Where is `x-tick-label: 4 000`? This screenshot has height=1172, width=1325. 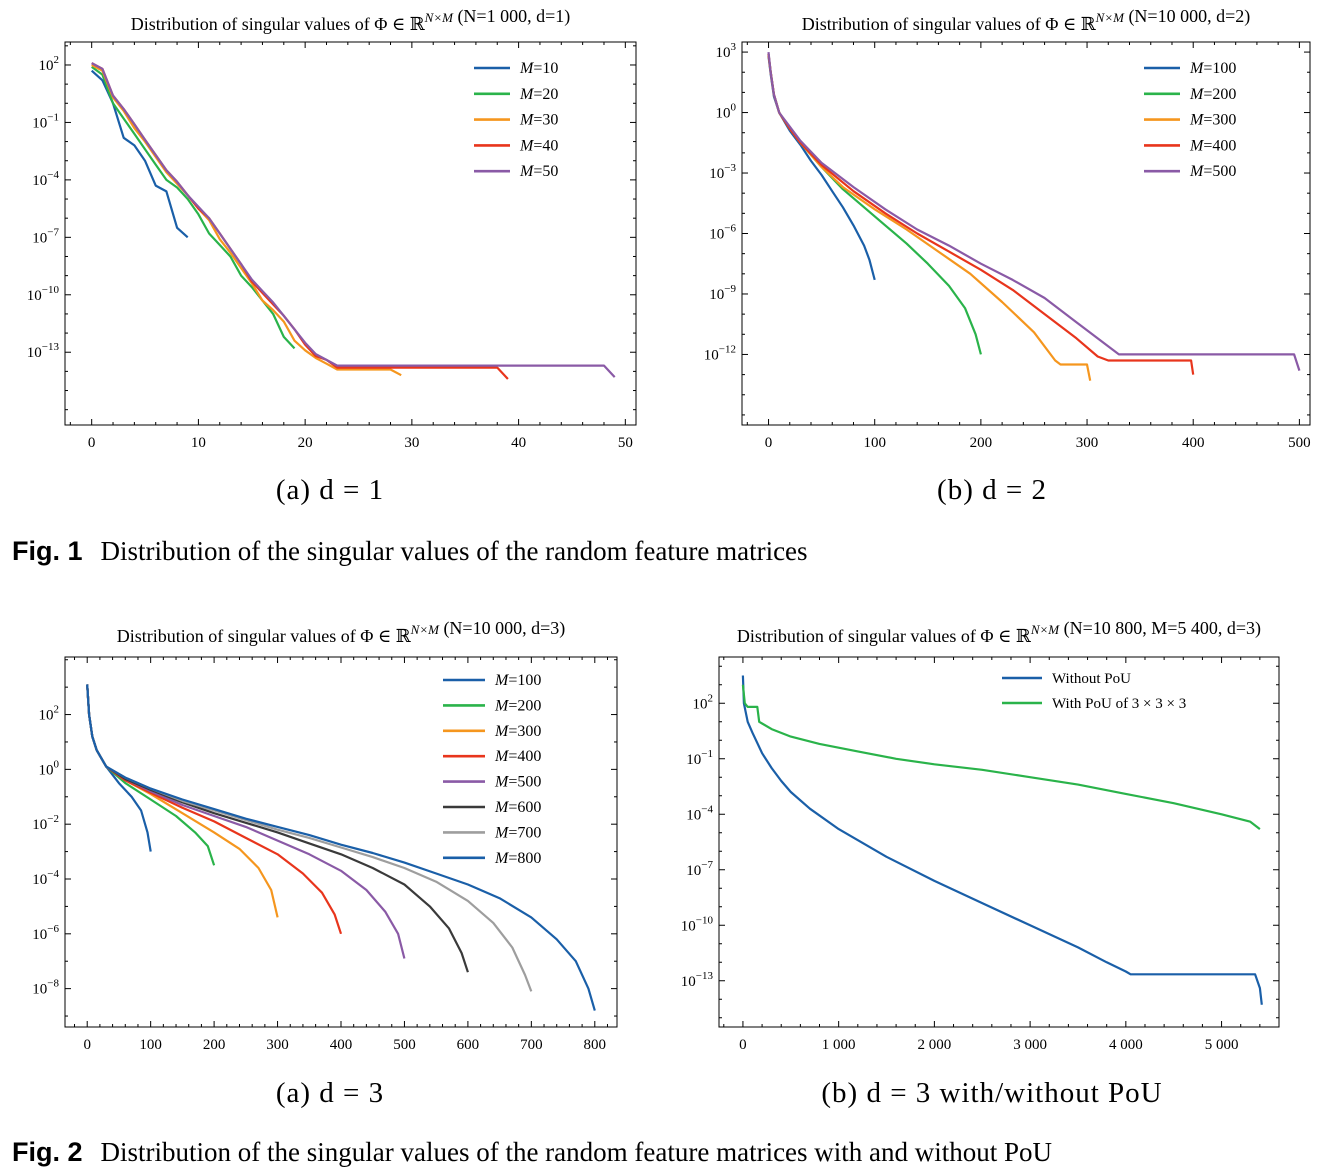 x-tick-label: 4 000 is located at coordinates (1126, 1045).